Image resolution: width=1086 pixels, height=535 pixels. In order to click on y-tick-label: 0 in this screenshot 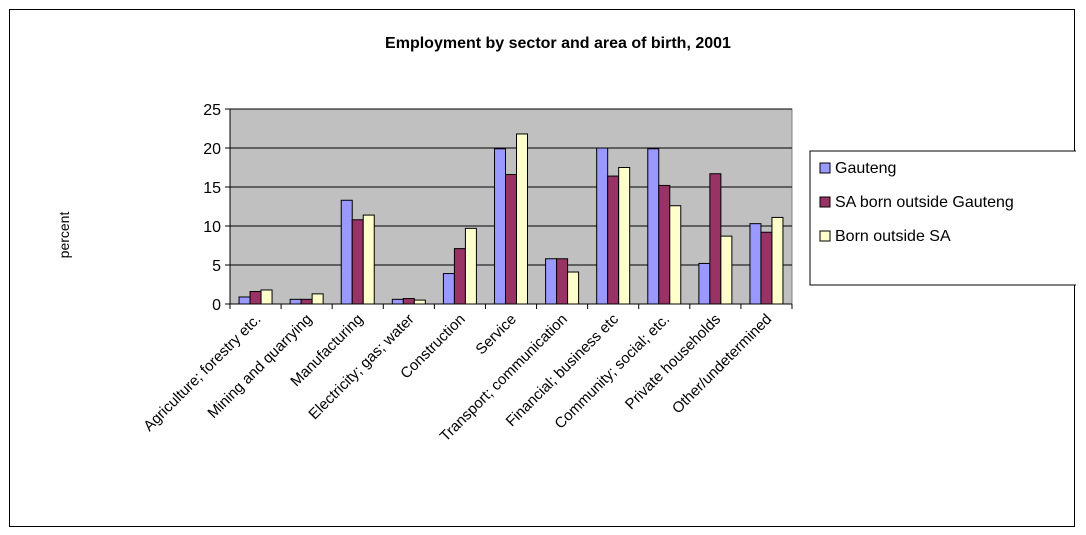, I will do `click(216, 305)`.